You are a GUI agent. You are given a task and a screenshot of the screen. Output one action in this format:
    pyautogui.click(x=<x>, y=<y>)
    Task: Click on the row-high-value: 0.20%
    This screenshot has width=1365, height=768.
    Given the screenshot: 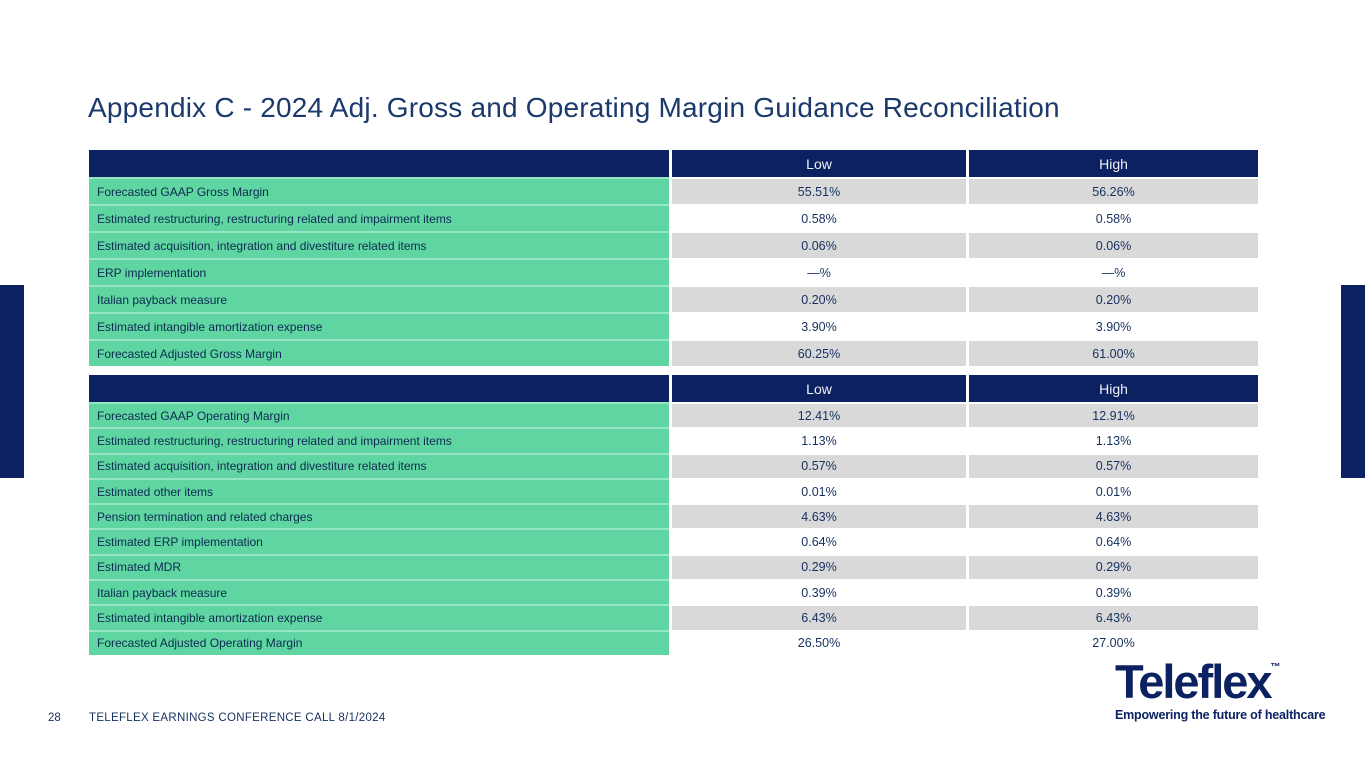 What is the action you would take?
    pyautogui.click(x=1113, y=298)
    